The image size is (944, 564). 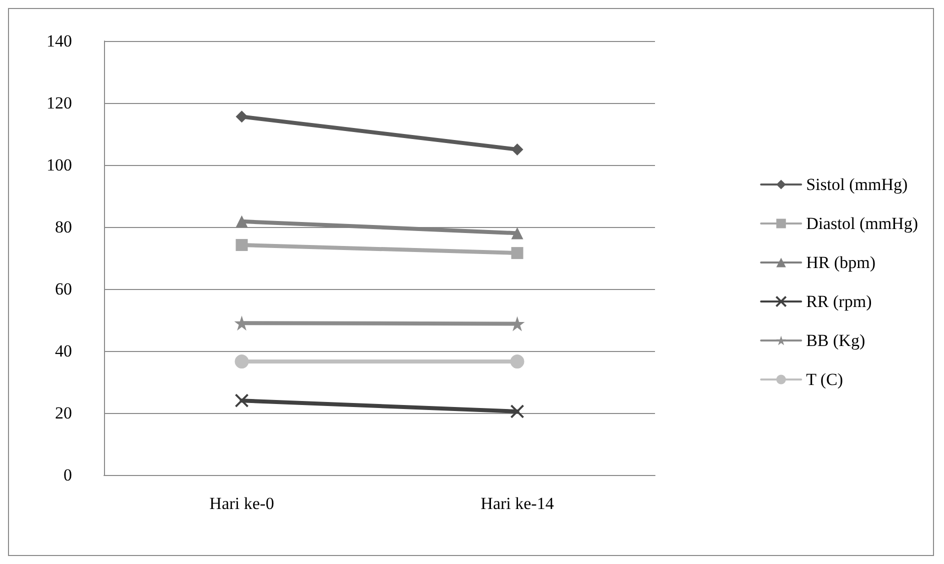 What do you see at coordinates (63, 227) in the screenshot?
I see `y-tick-label: 80` at bounding box center [63, 227].